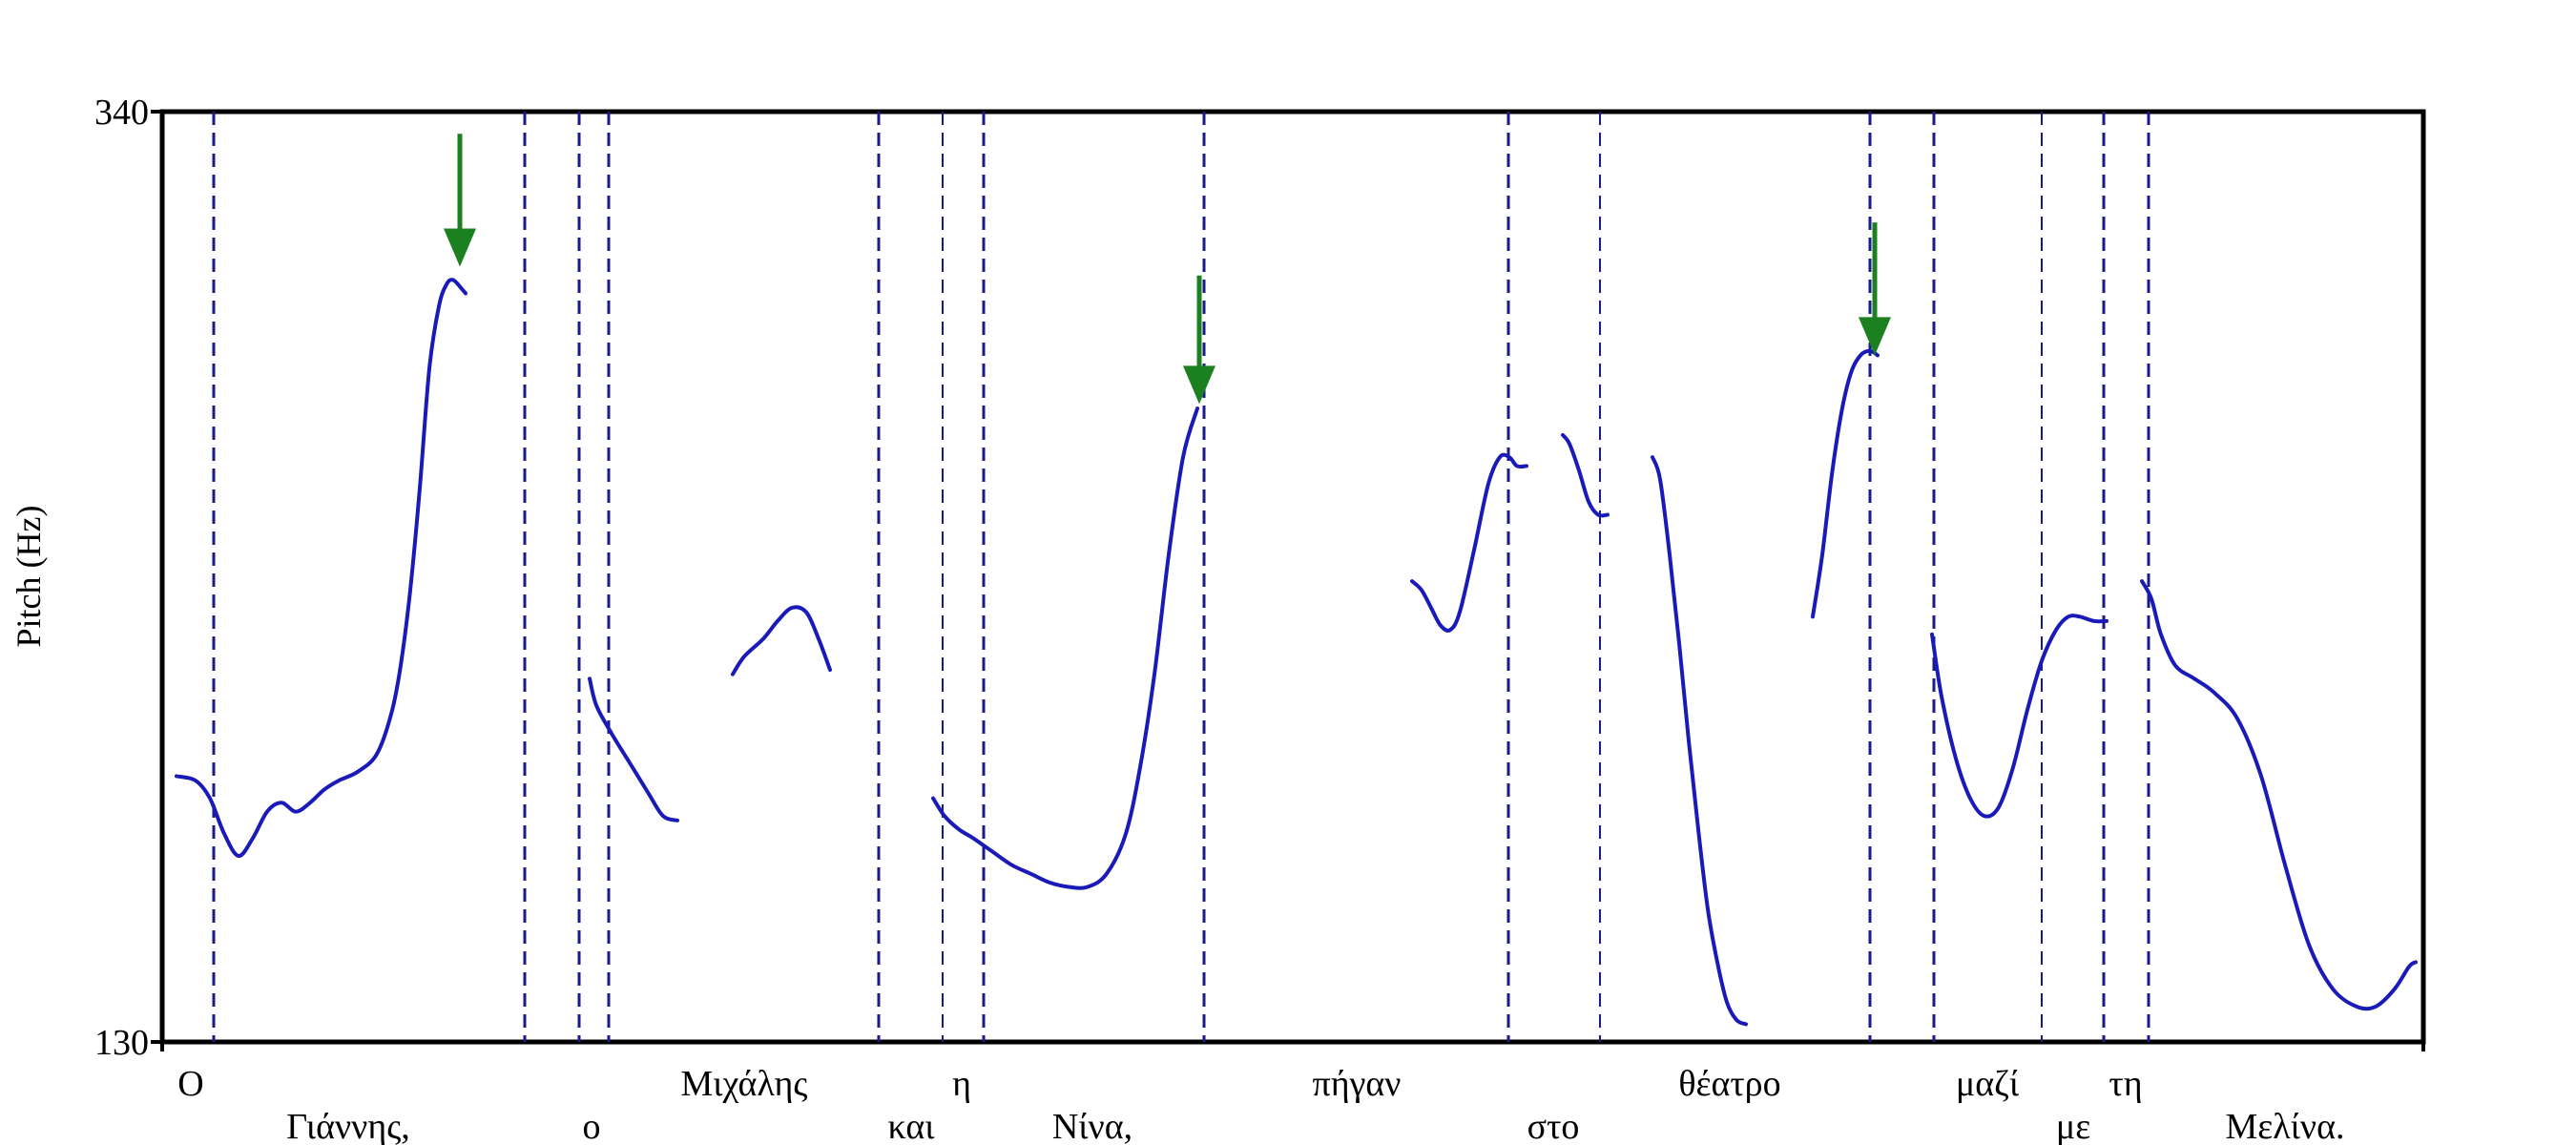  What do you see at coordinates (912, 1126) in the screenshot?
I see `word-label-row2-2: και` at bounding box center [912, 1126].